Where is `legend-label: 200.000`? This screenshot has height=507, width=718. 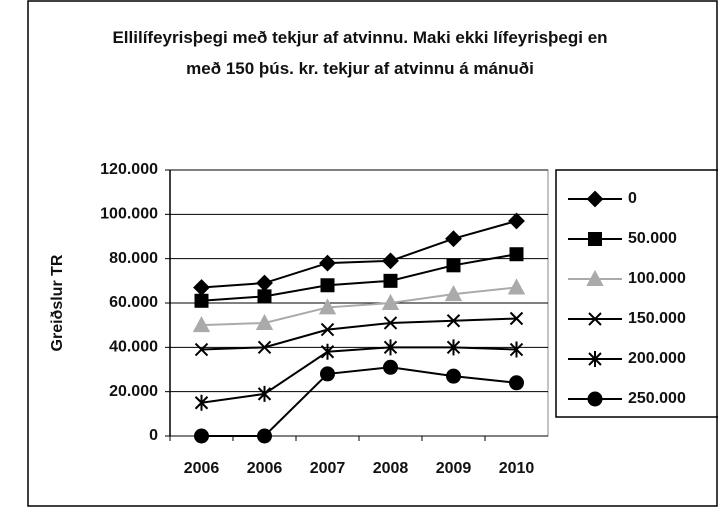 legend-label: 200.000 is located at coordinates (657, 358).